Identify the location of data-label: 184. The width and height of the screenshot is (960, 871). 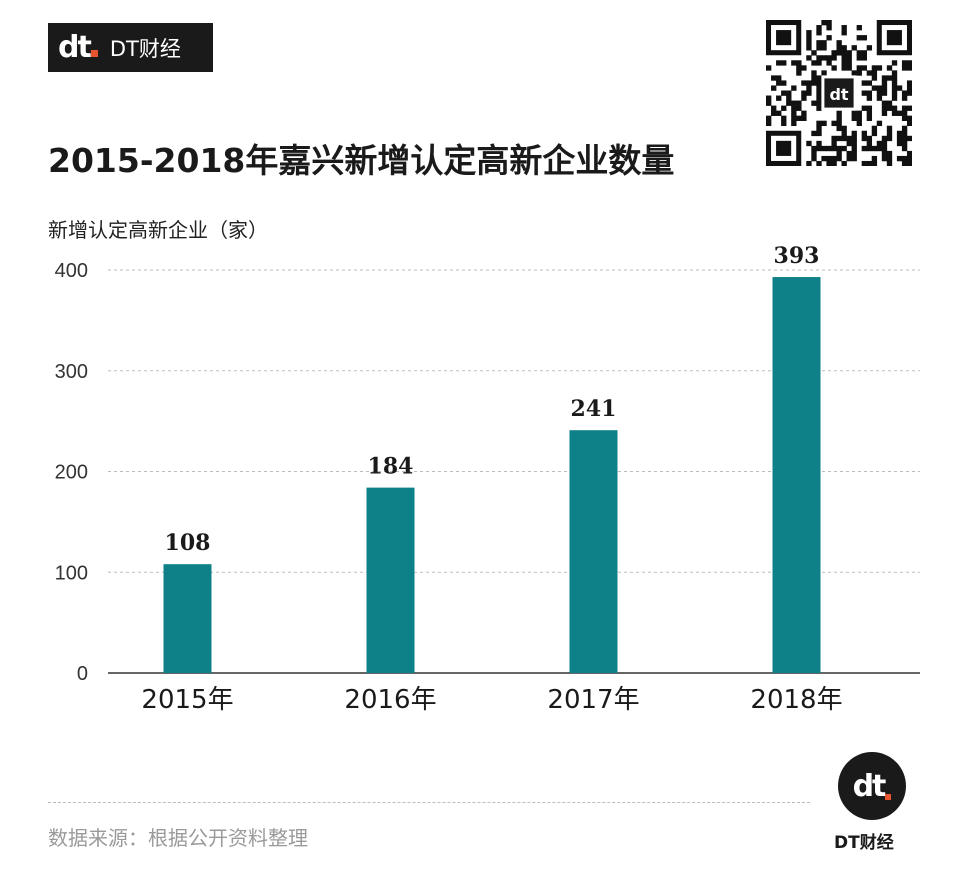
(391, 467).